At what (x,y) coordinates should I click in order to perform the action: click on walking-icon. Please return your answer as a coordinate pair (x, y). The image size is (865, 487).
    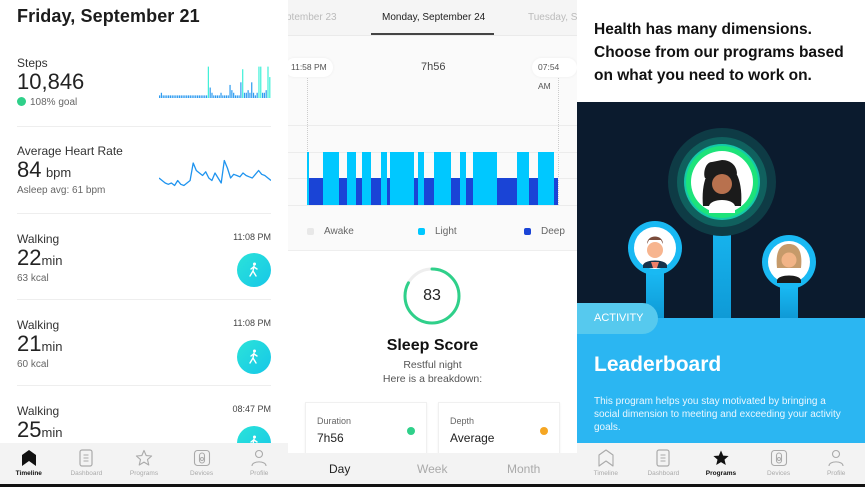
    Looking at the image, I should click on (253, 269).